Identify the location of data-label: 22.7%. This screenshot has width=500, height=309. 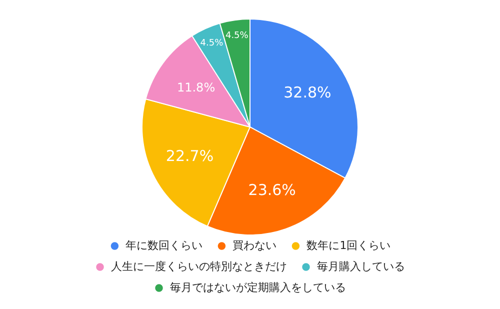
(190, 156).